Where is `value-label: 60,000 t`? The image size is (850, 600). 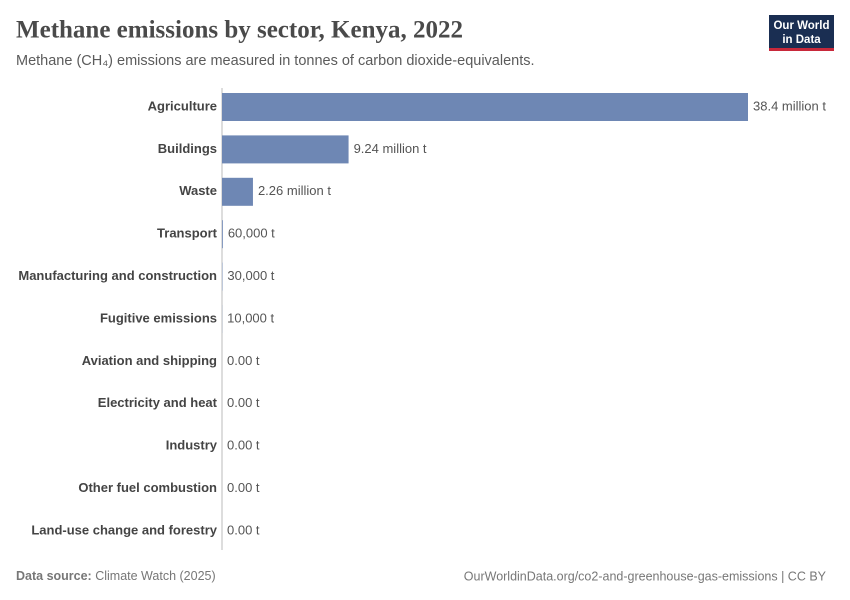
value-label: 60,000 t is located at coordinates (251, 233).